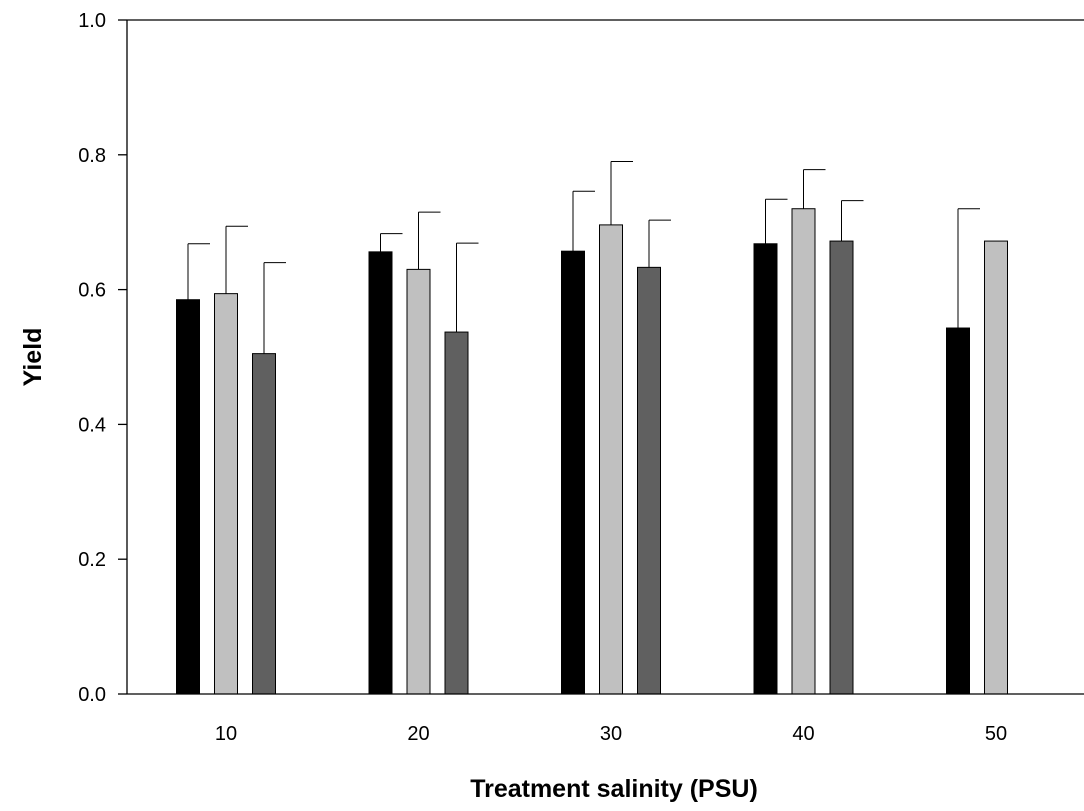 The width and height of the screenshot is (1084, 811). I want to click on y-tick-label-1.0: 1.0, so click(92, 21).